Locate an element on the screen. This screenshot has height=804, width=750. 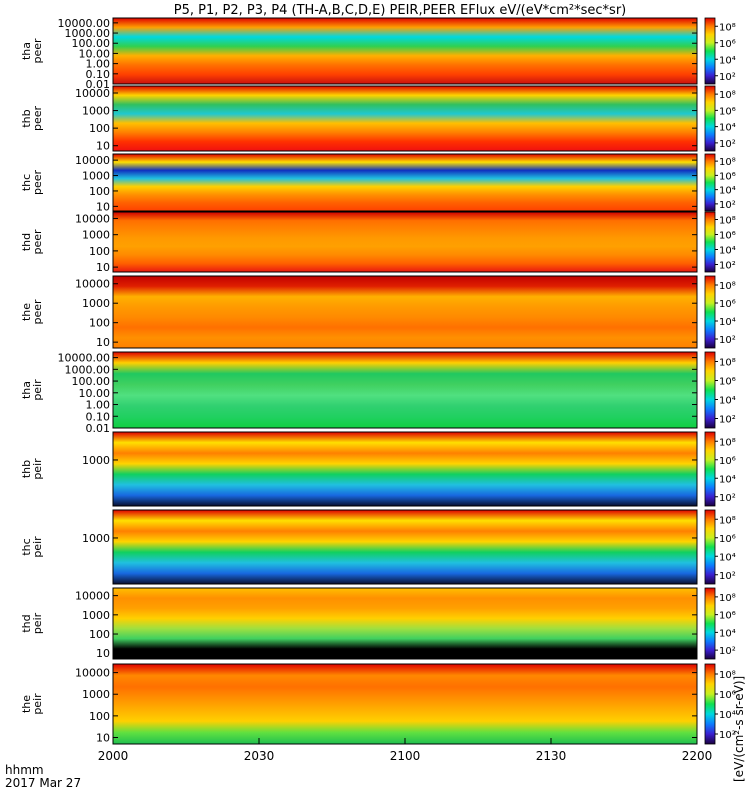
y-tick-label: 10000.00 is located at coordinates (84, 358).